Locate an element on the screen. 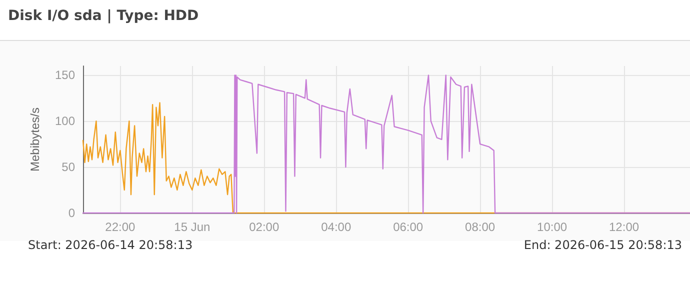  y-tick-label: 100 is located at coordinates (65, 121).